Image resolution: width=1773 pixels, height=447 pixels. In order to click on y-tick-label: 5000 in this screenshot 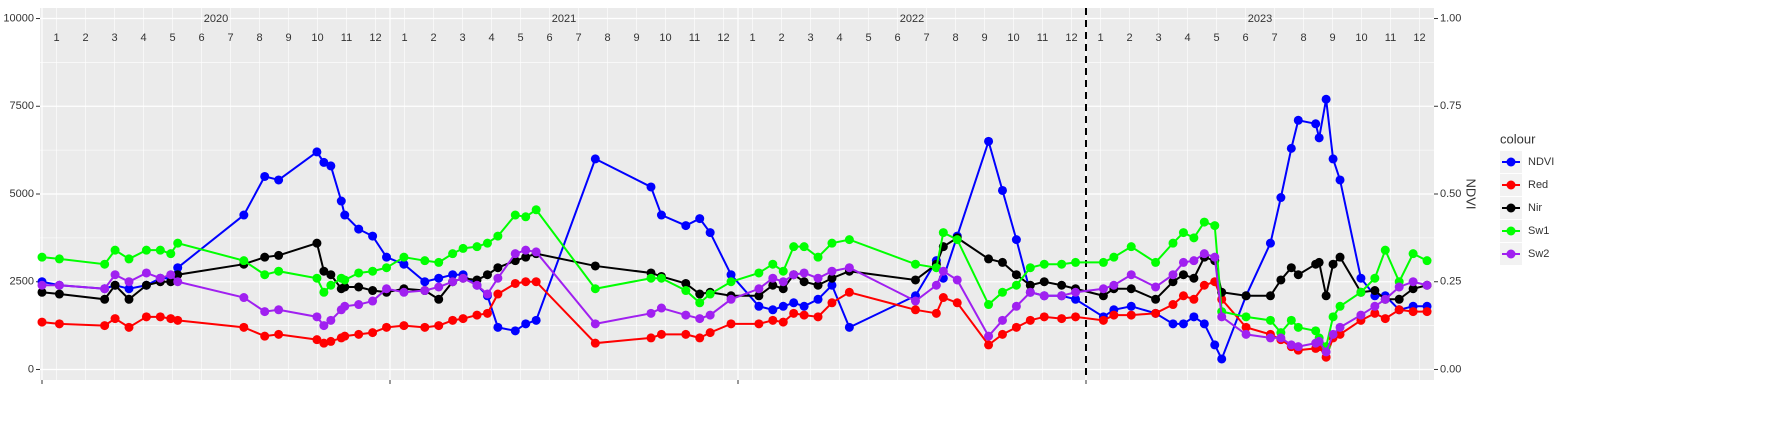, I will do `click(22, 194)`.